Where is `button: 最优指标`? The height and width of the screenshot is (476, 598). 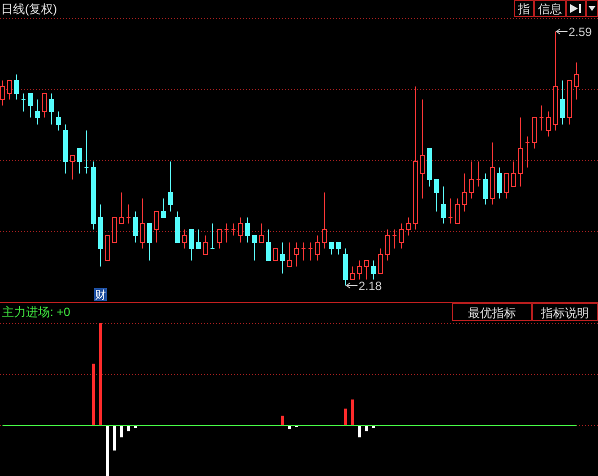
button: 最优指标 is located at coordinates (492, 312).